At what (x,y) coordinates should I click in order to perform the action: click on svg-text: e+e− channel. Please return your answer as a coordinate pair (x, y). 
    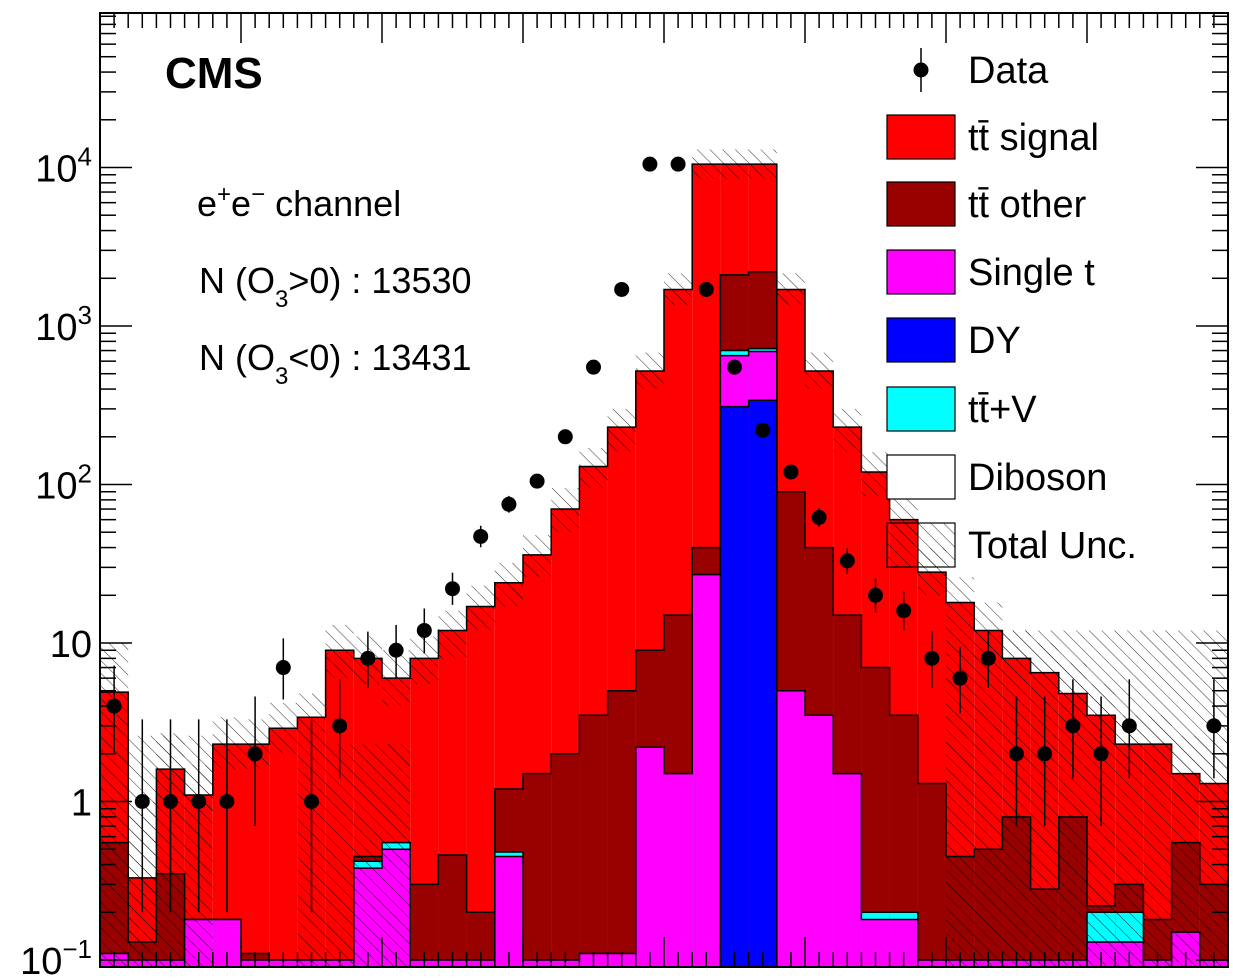
    Looking at the image, I should click on (299, 202).